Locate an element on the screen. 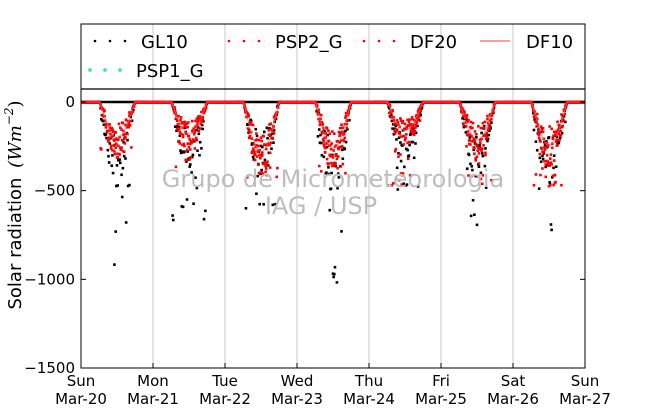 This screenshot has height=409, width=650. x-tick-label-day: Sun is located at coordinates (585, 381).